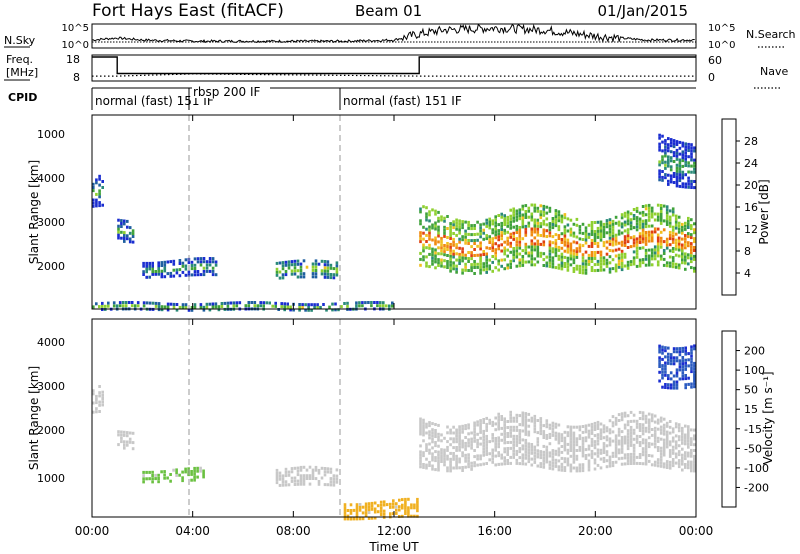 The height and width of the screenshot is (554, 800). Describe the element at coordinates (774, 71) in the screenshot. I see `nave-label: Nave` at that location.